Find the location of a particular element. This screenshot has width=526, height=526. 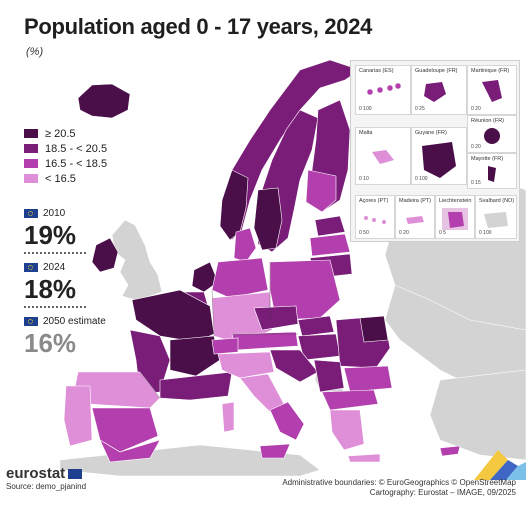

region-ireland is located at coordinates (105, 255).